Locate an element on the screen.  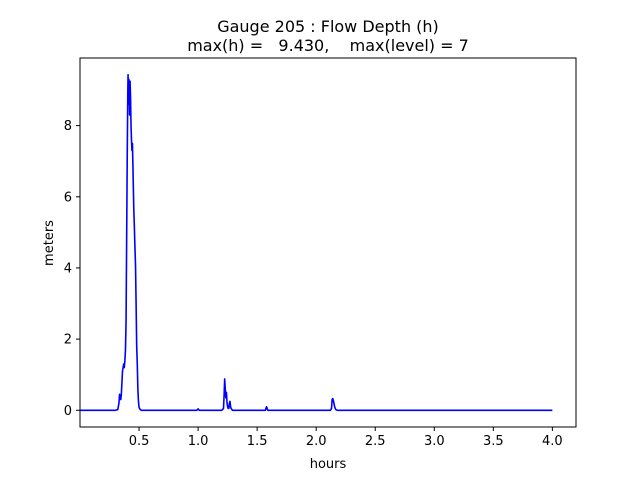
x-tick-label: 3.5 is located at coordinates (493, 441).